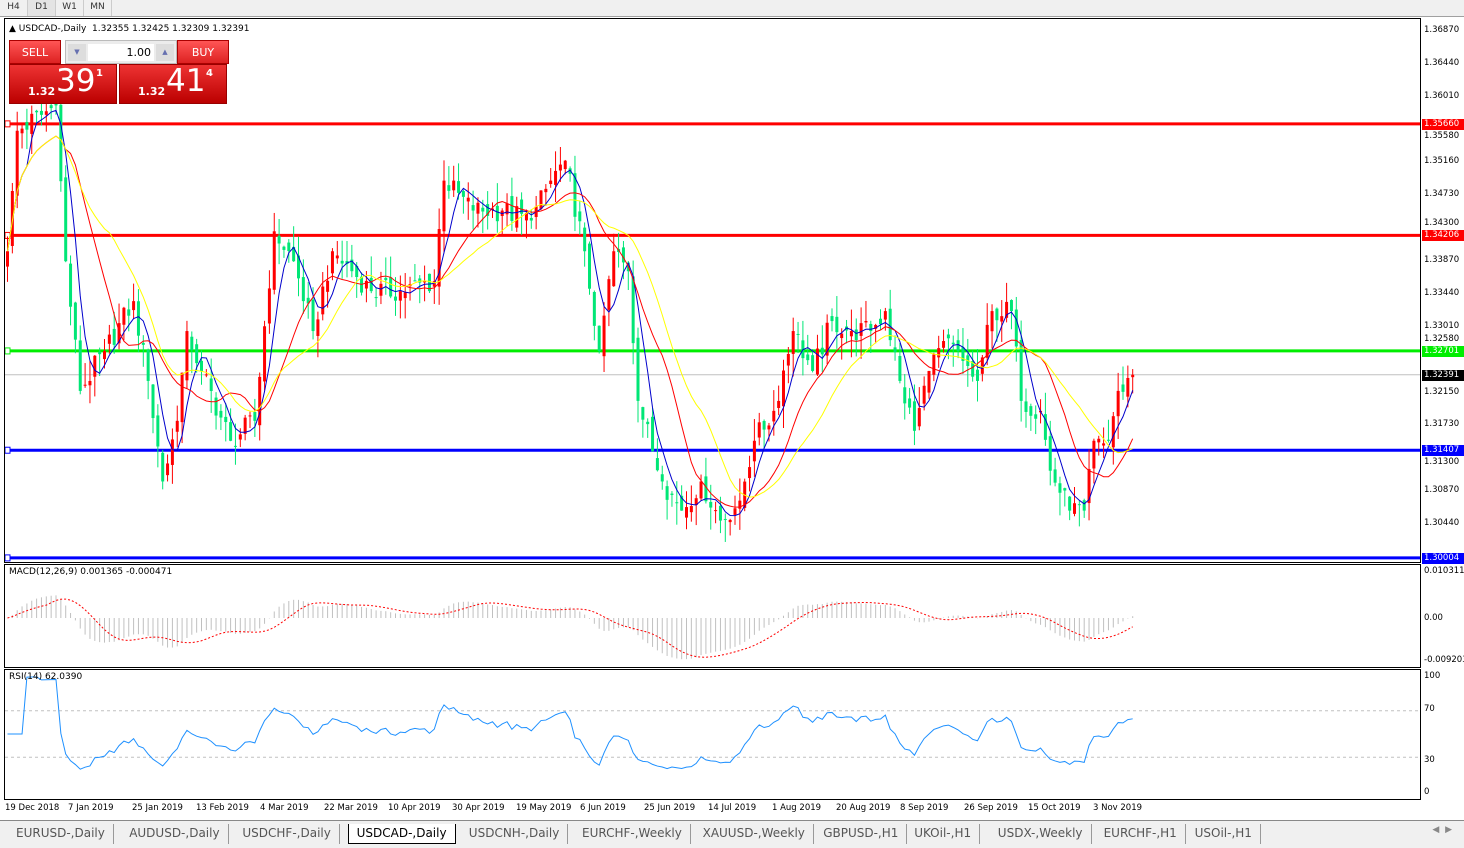  Describe the element at coordinates (61, 834) in the screenshot. I see `chart-tab: EURUSD-,Daily` at that location.